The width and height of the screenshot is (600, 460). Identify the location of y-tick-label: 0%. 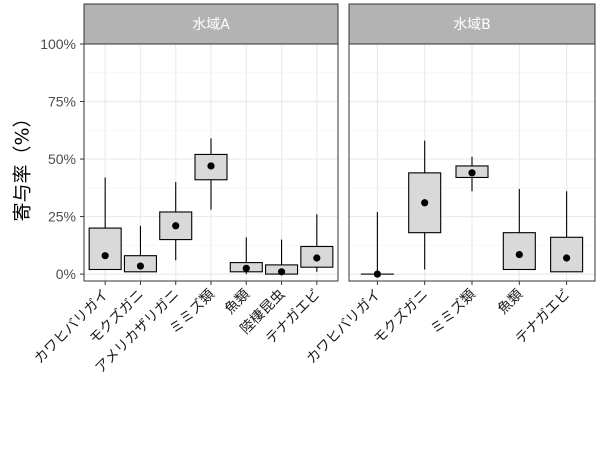
(66, 274).